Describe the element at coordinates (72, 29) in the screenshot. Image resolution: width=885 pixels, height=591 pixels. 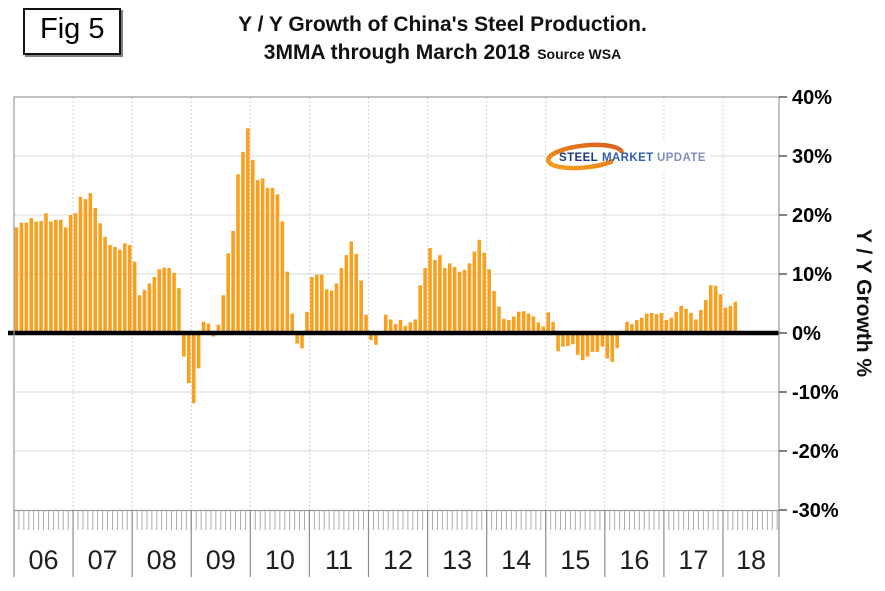
I see `figure-number-label: Fig 5` at that location.